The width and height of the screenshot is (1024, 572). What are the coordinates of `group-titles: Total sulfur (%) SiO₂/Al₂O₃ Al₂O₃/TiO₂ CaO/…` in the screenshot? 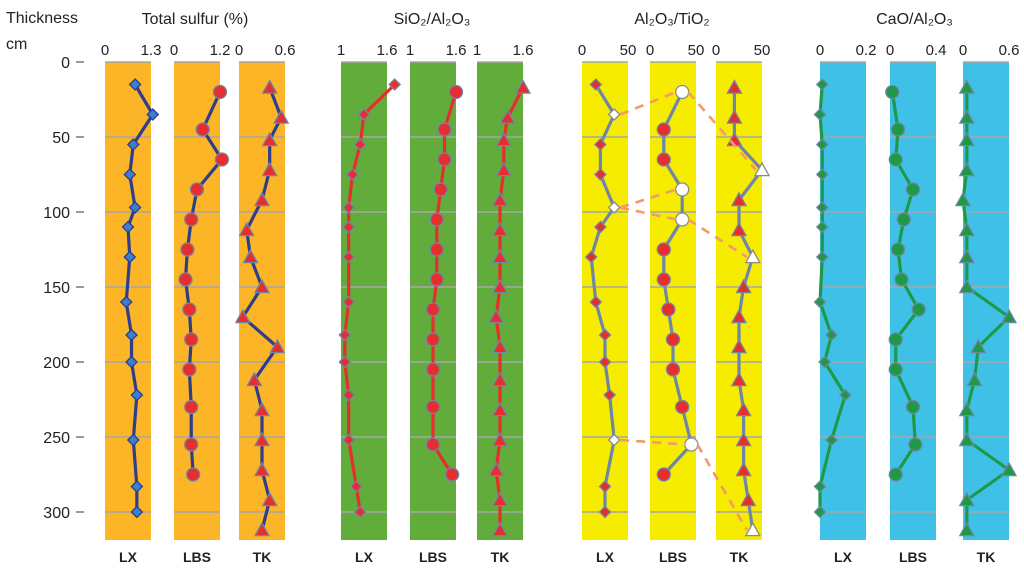 It's located at (547, 19).